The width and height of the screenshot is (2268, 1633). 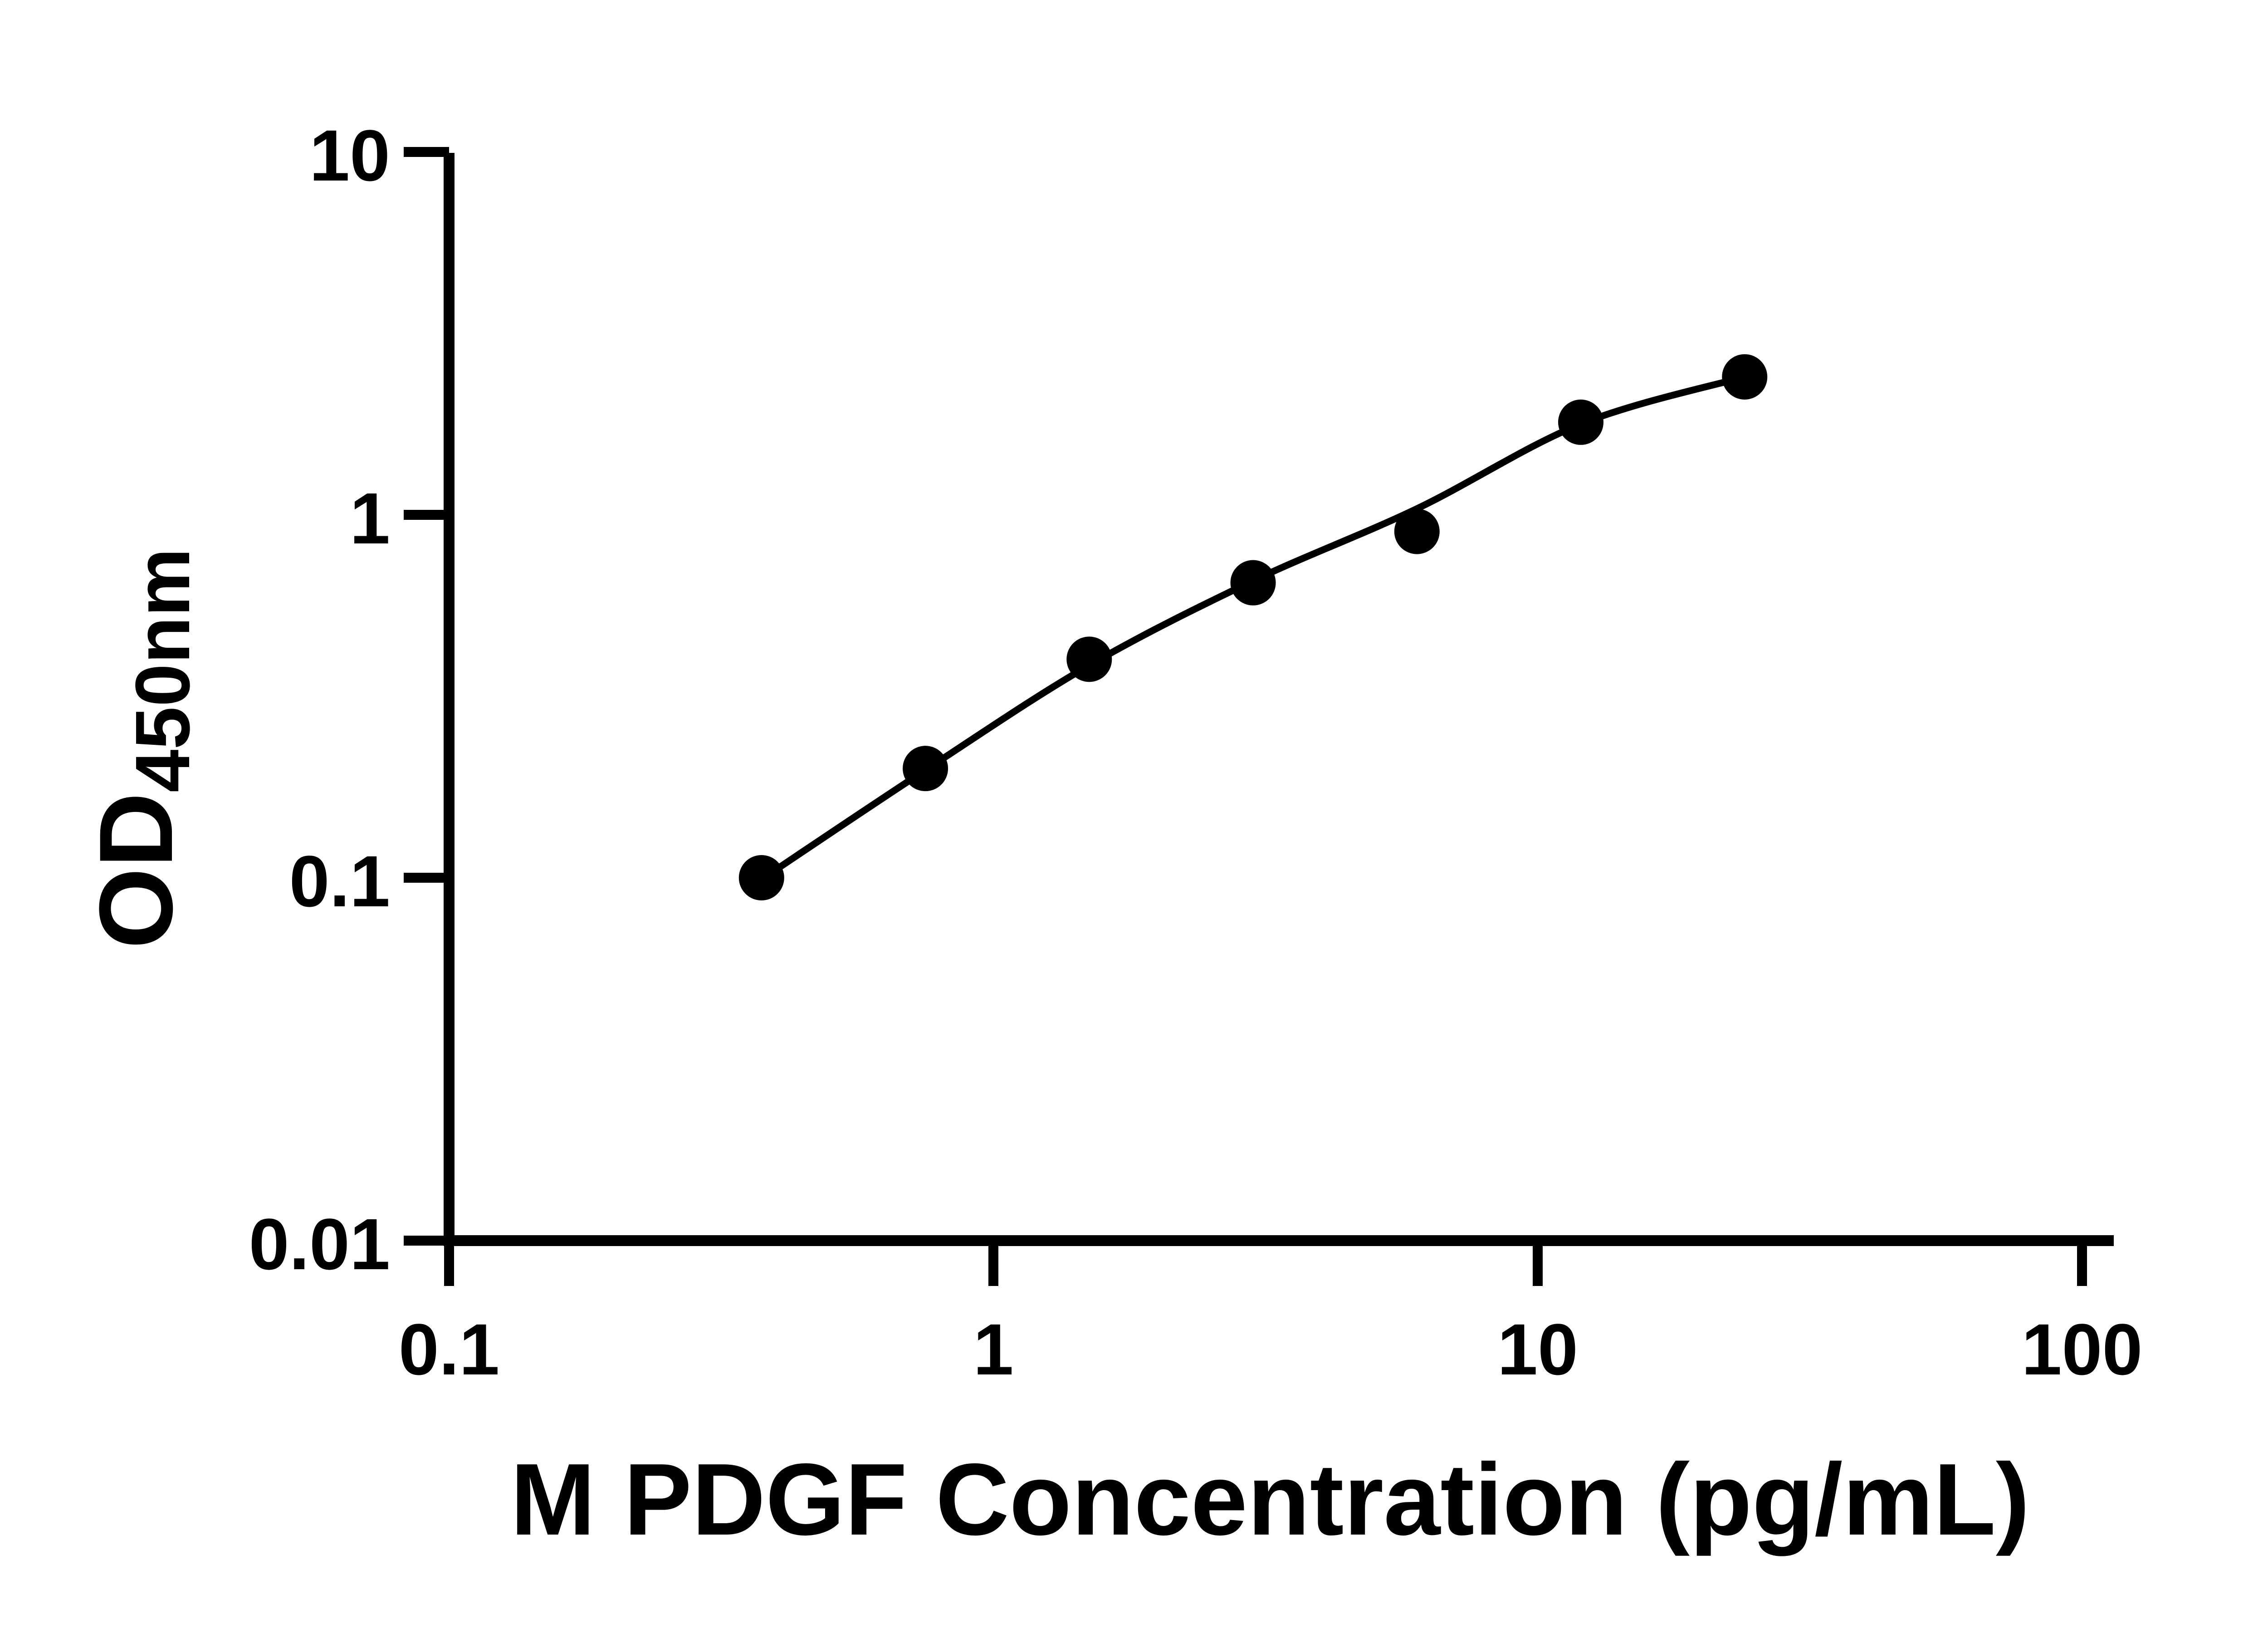 What do you see at coordinates (449, 1349) in the screenshot?
I see `x-tick-label: 0.1` at bounding box center [449, 1349].